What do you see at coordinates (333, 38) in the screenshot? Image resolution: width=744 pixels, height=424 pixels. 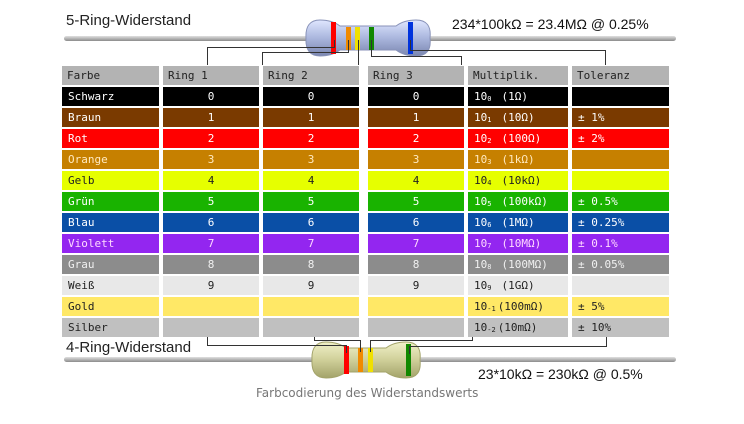 I see `band-5-red` at bounding box center [333, 38].